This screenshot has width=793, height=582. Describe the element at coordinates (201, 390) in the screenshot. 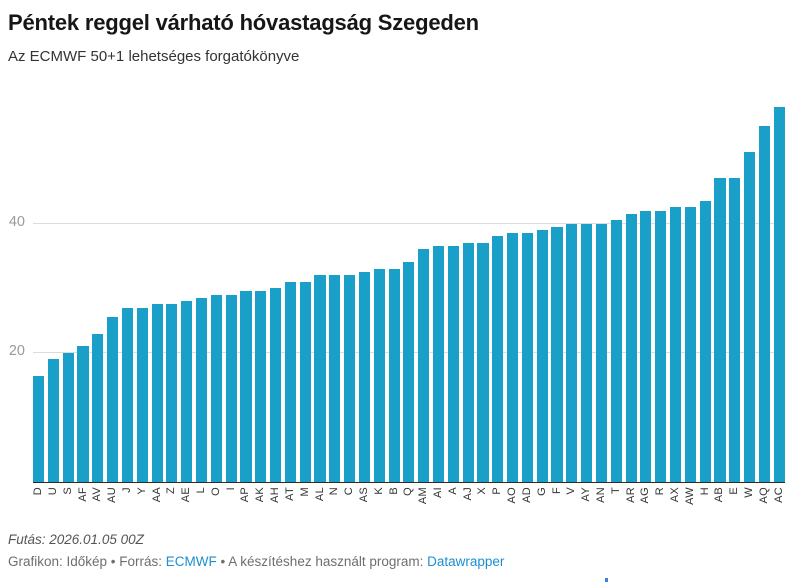

I see `bar-L` at that location.